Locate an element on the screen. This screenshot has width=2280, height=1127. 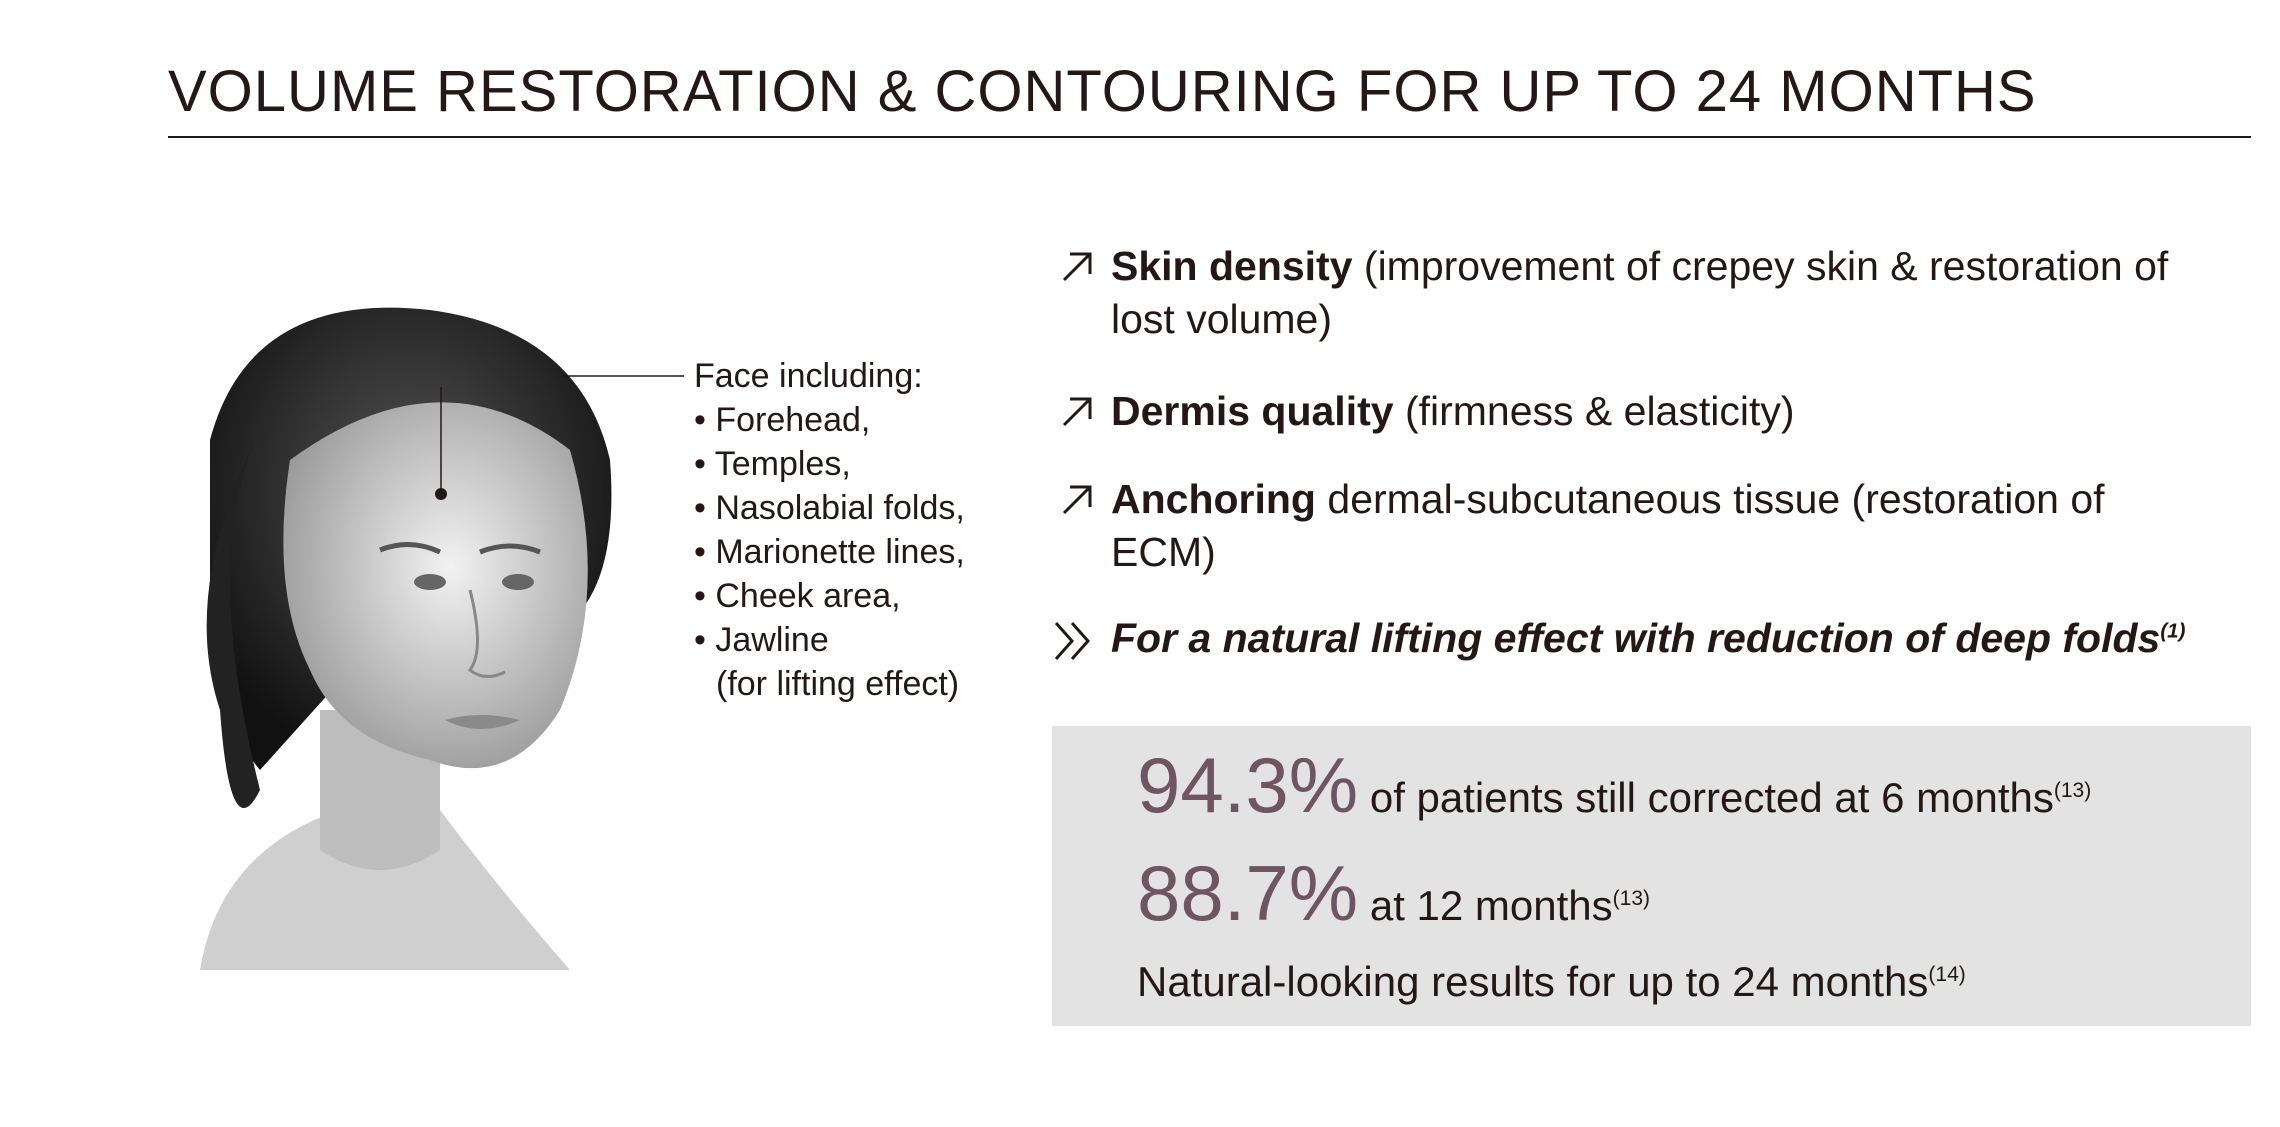
face-illustration is located at coordinates (406, 638).